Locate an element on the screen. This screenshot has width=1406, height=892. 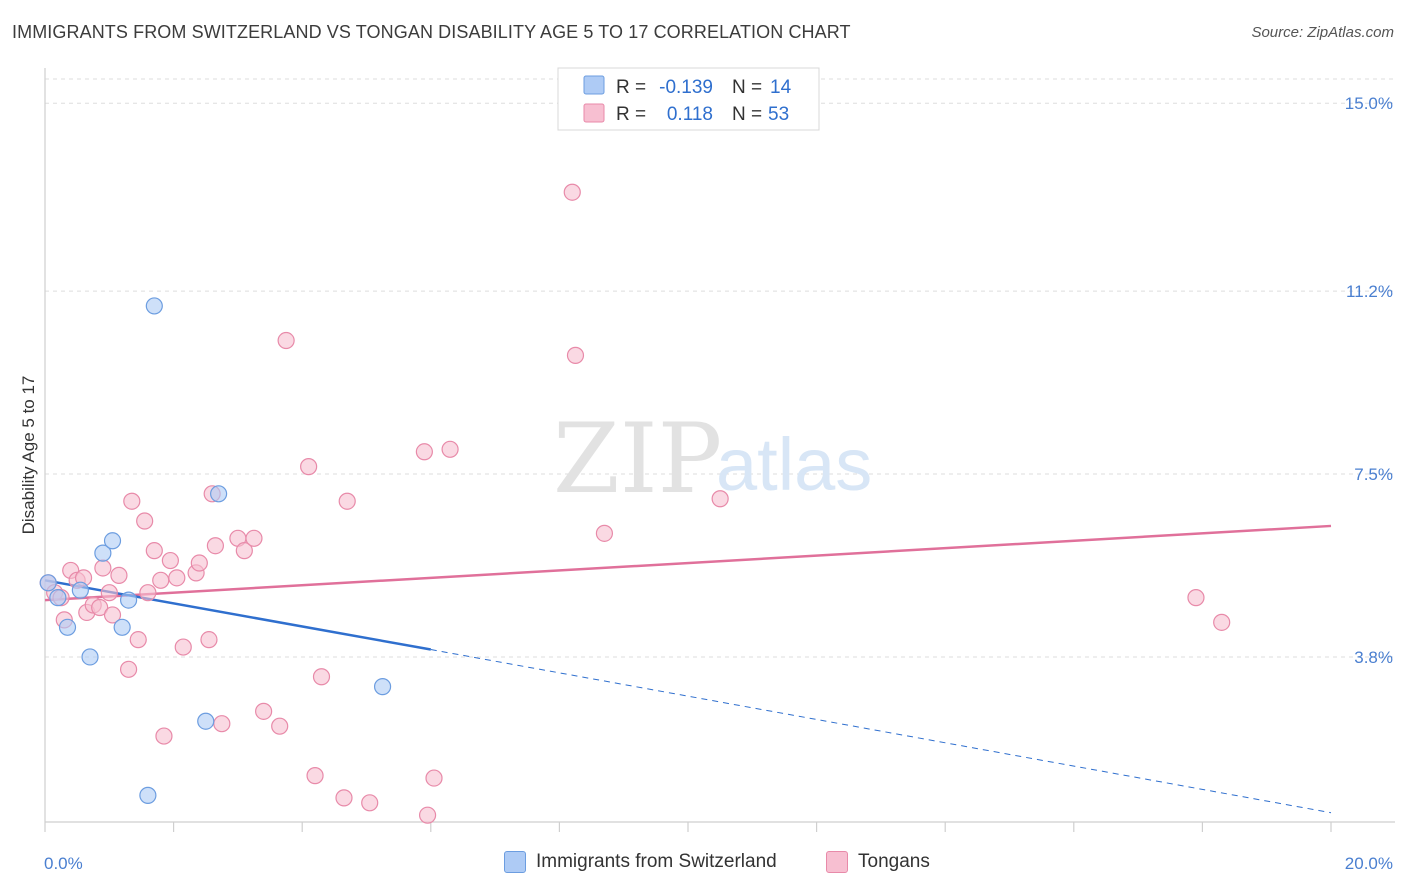
source-credit: Source: ZipAtlas.com is located at coordinates (1322, 32).